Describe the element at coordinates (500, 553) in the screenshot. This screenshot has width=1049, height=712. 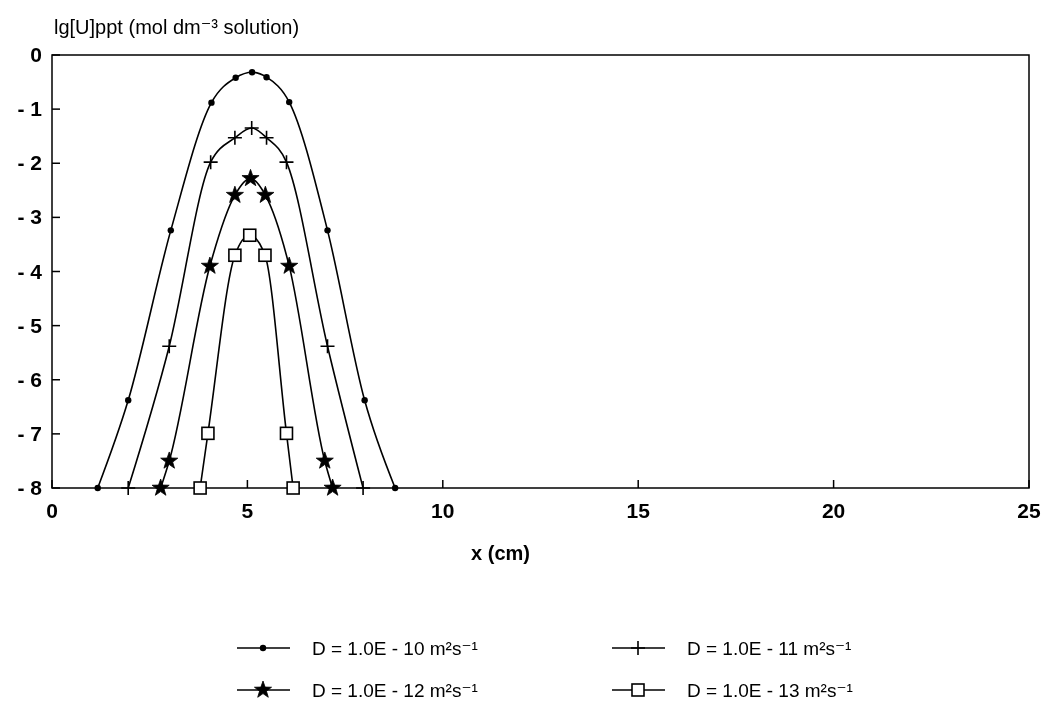
I see `x-axis-title: x (cm)` at that location.